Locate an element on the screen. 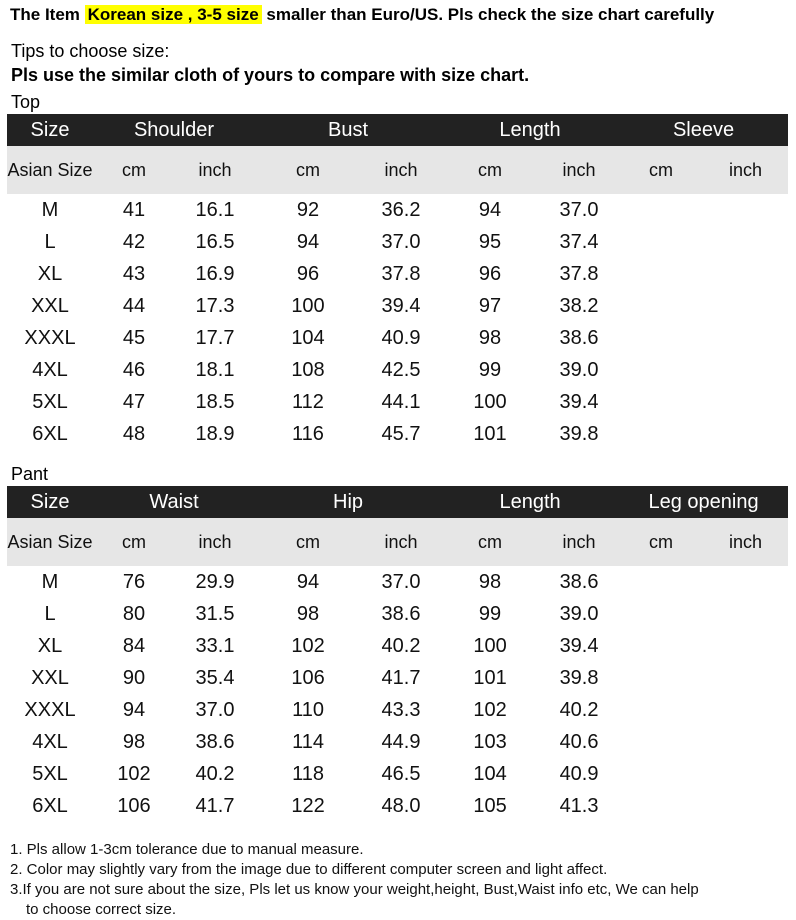 The image size is (796, 920). measure-cell: 99 is located at coordinates (490, 369).